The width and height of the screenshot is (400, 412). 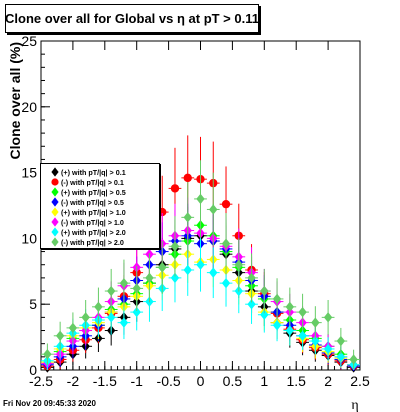 I want to click on legend-entry: (+) with pT/|q| > 0.1, so click(x=100, y=172).